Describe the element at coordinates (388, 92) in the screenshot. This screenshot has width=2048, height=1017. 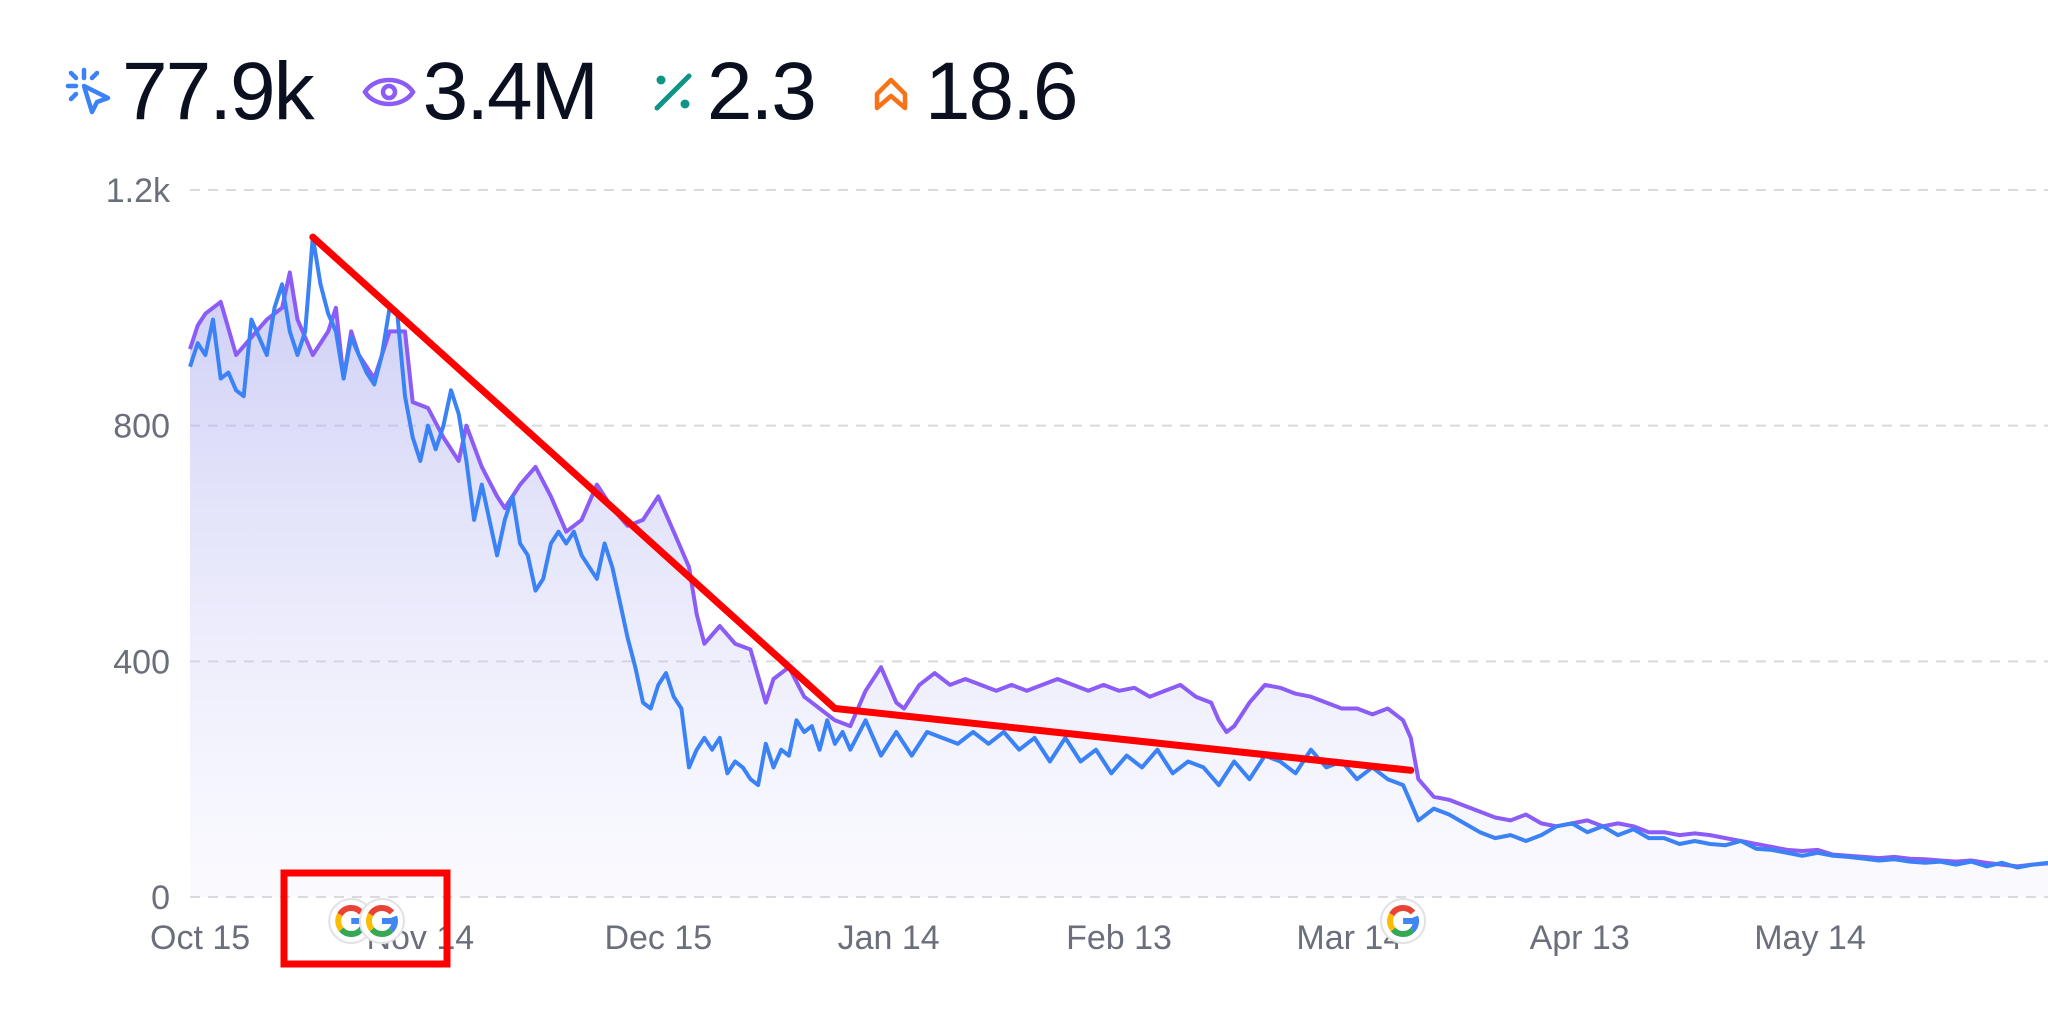
I see `eye-icon` at that location.